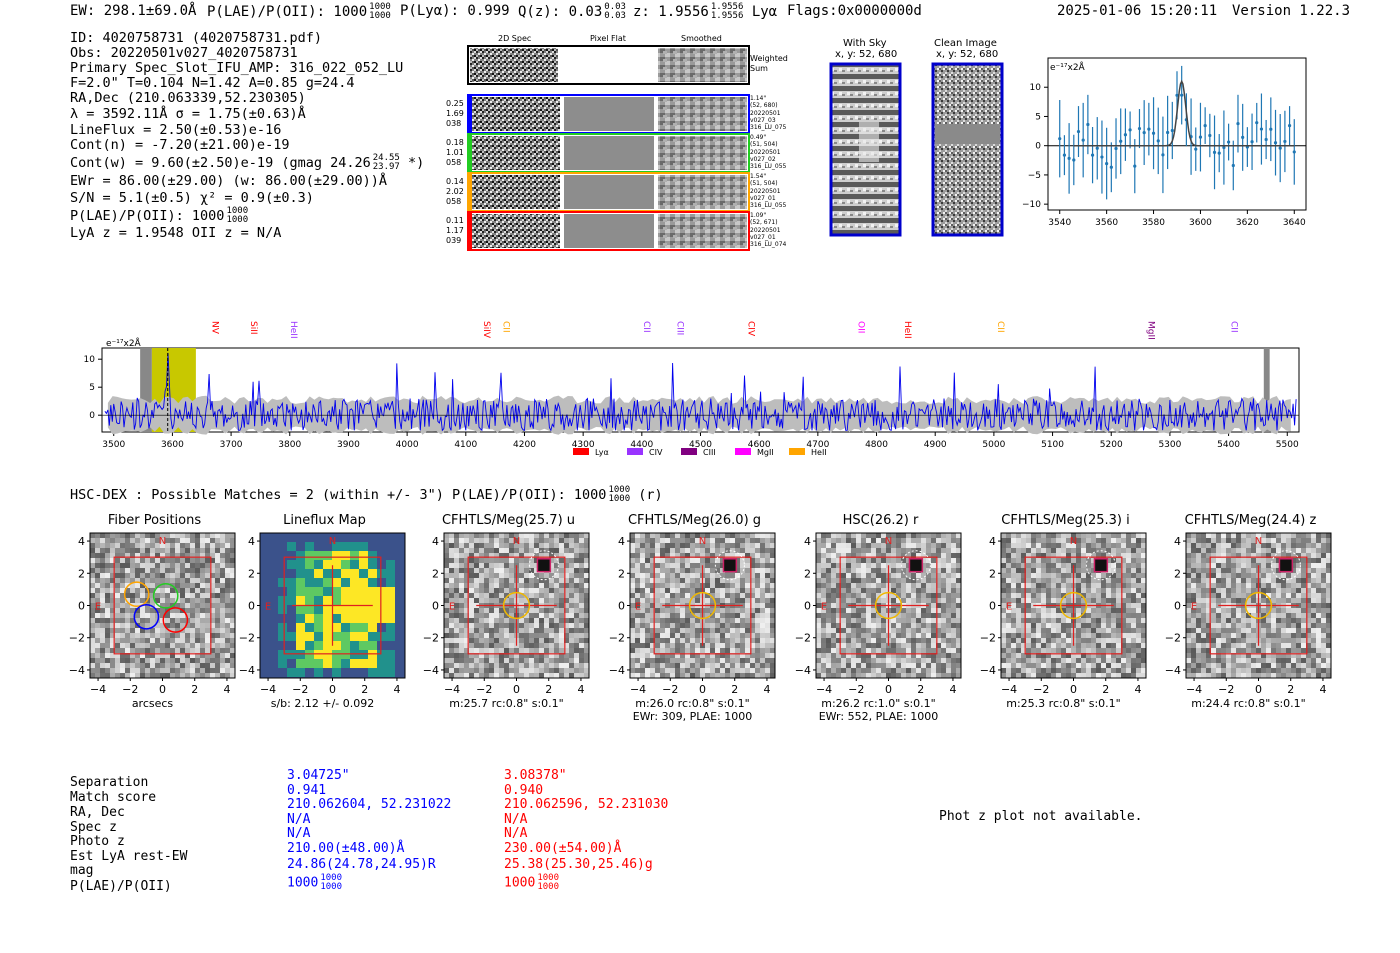 Image resolution: width=1400 pixels, height=953 pixels. I want to click on with-sky-title: With Sky, so click(865, 43).